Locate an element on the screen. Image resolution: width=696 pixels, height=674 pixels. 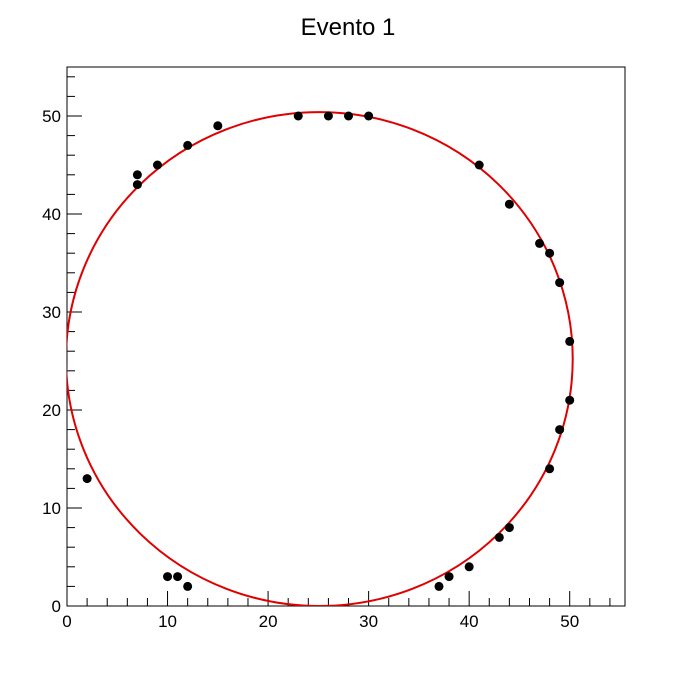
x-tick-label: 20 is located at coordinates (268, 621).